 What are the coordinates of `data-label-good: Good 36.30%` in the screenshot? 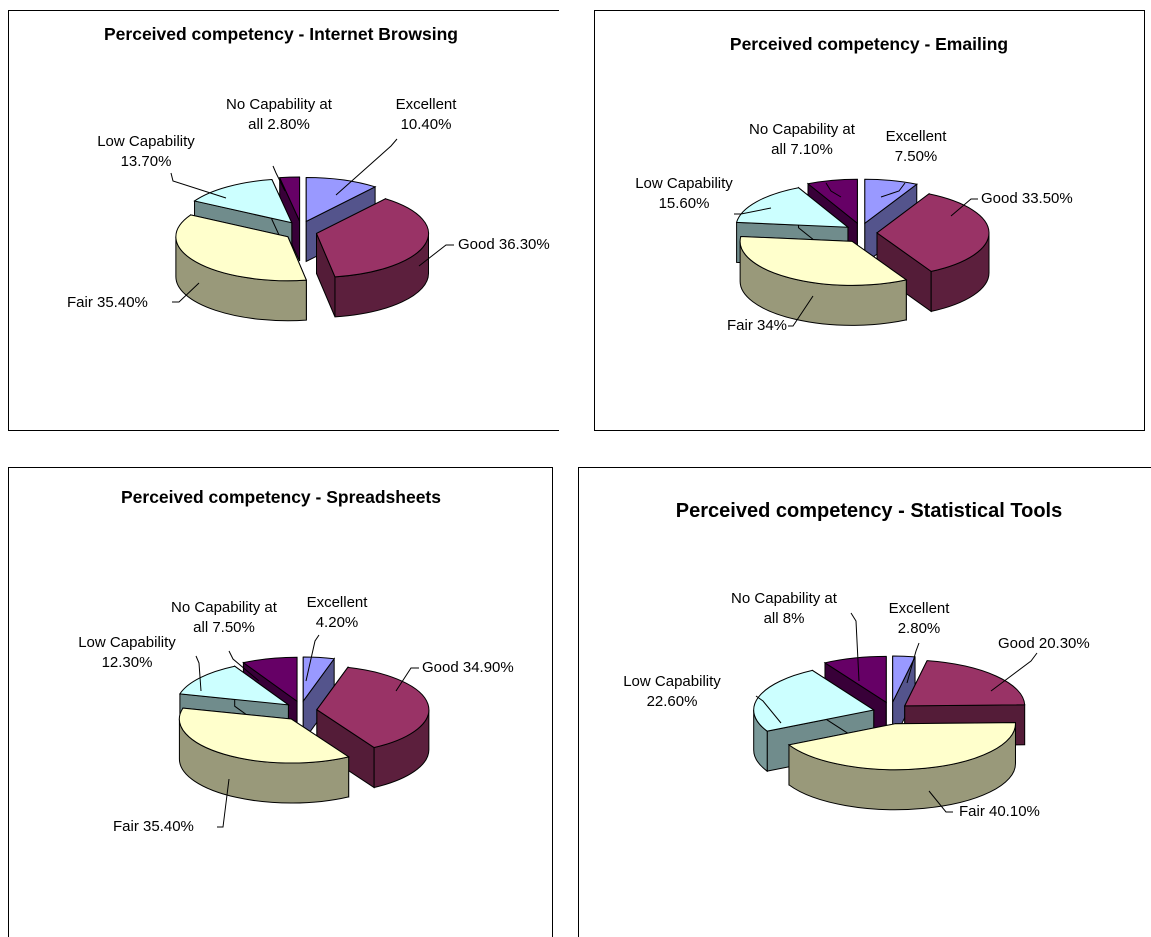 It's located at (484, 251).